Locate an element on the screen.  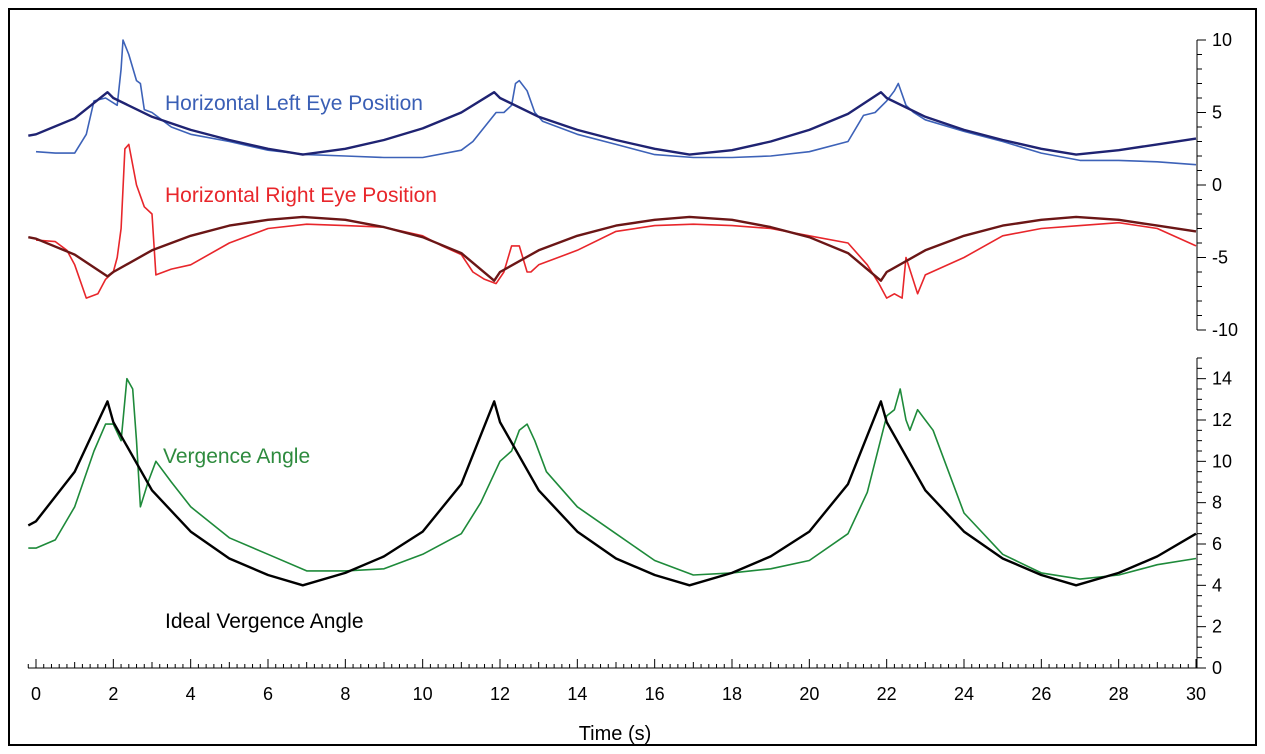
x-tick-label: 12 is located at coordinates (500, 694).